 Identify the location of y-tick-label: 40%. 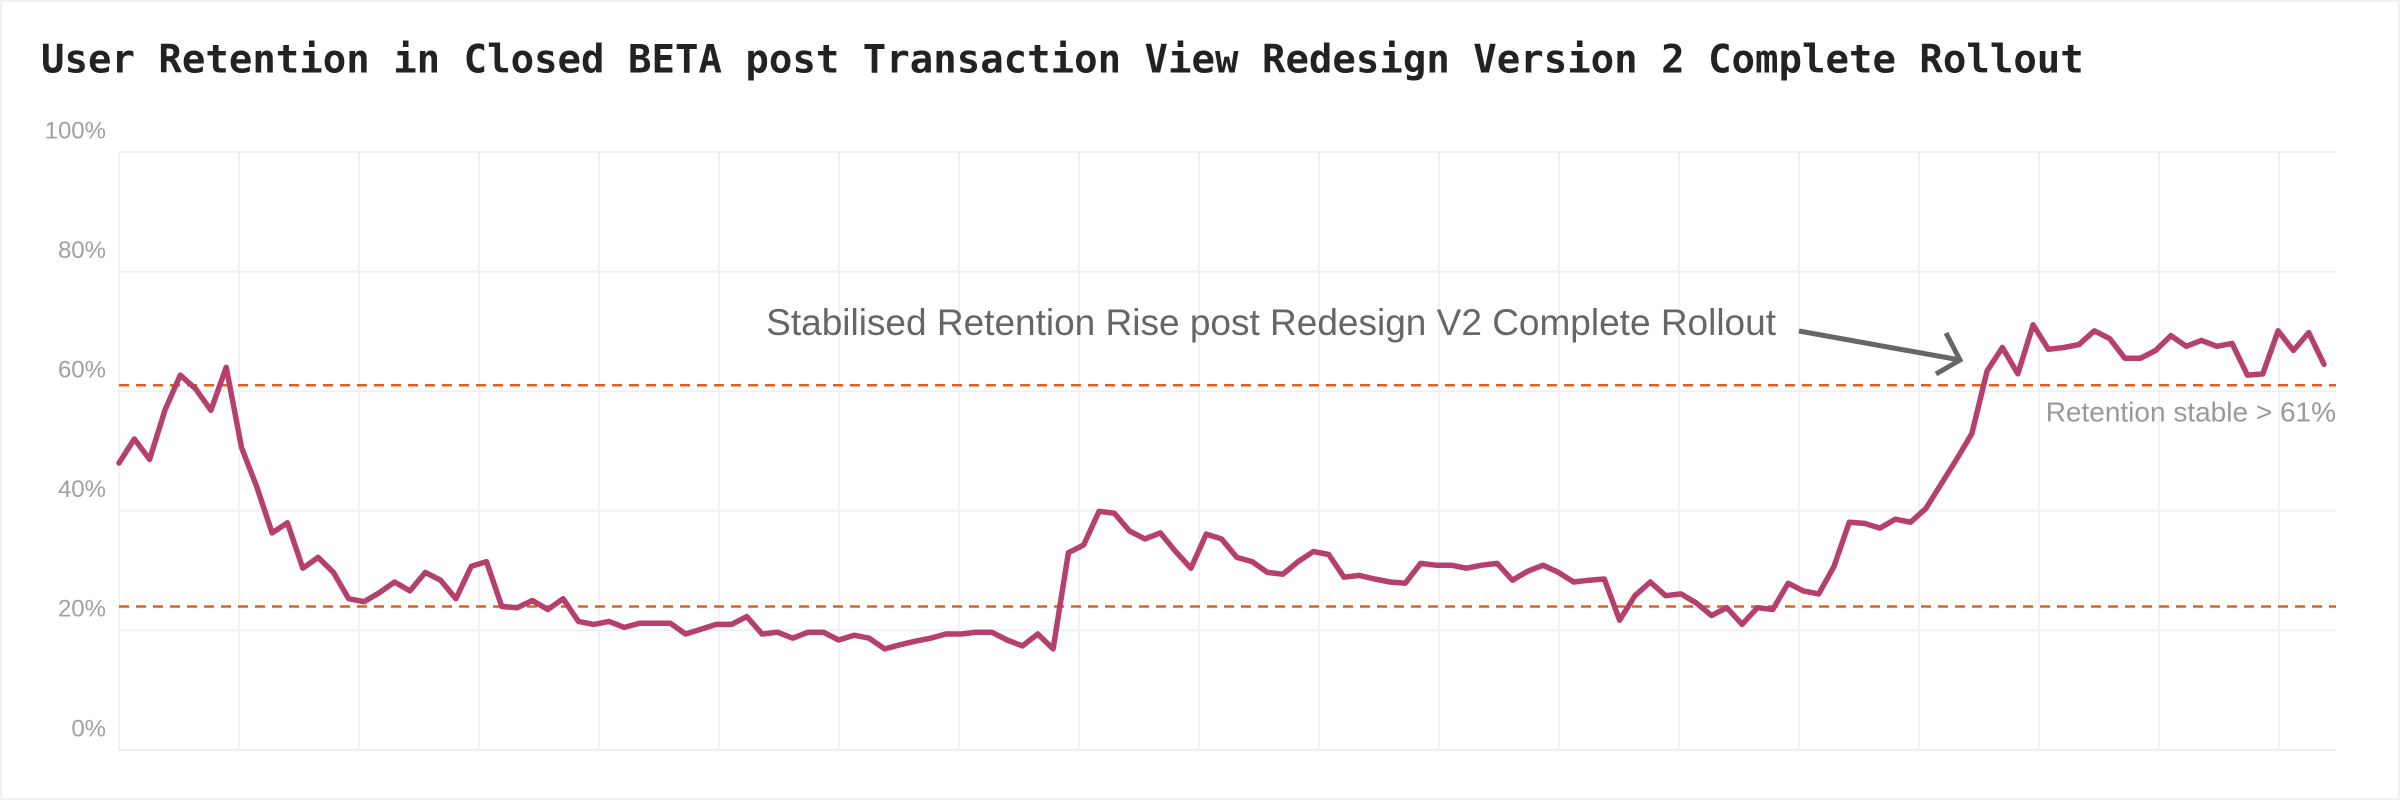
(82, 489).